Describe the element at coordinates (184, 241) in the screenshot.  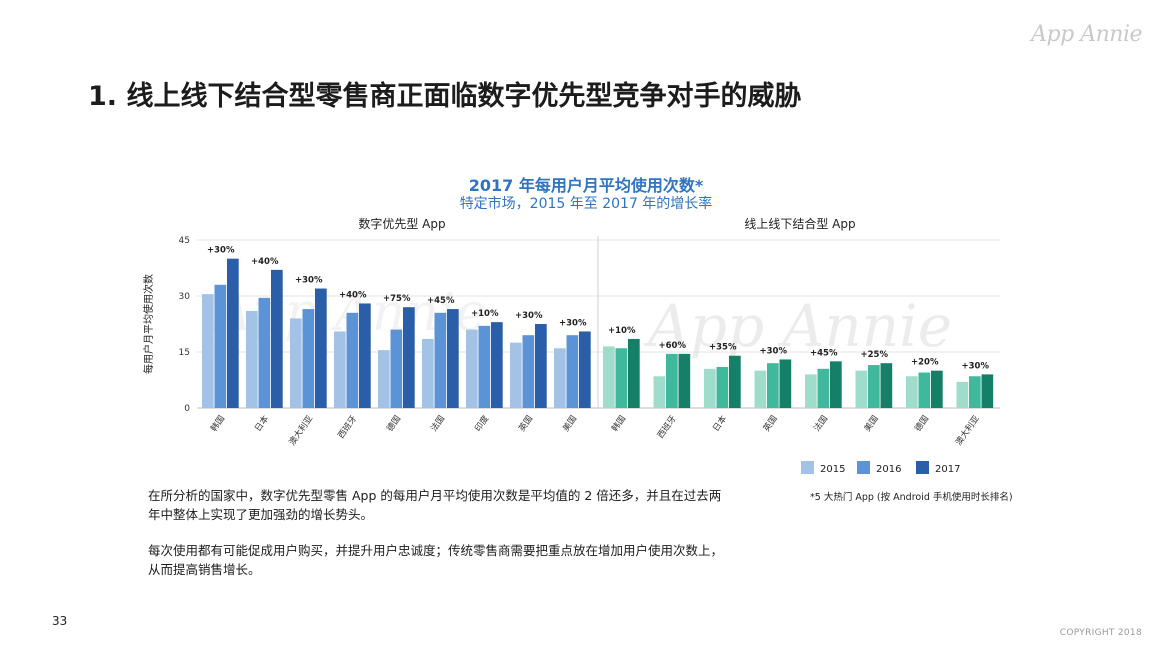
I see `y-tick-label: 45` at that location.